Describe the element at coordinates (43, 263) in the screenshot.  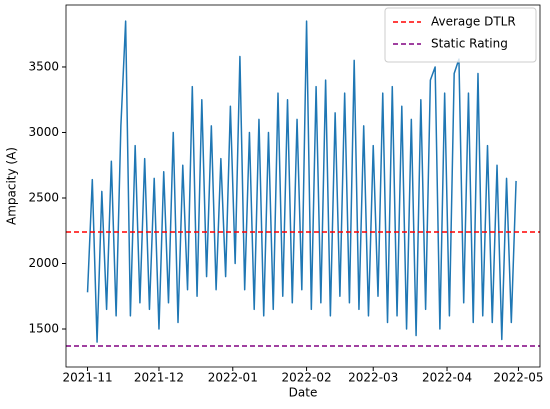
I see `y-tick-label: 2000` at that location.